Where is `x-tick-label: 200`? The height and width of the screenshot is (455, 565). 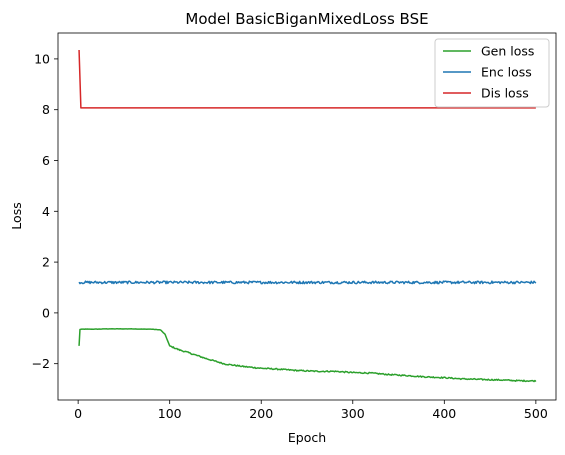
x-tick-label: 200 is located at coordinates (261, 413).